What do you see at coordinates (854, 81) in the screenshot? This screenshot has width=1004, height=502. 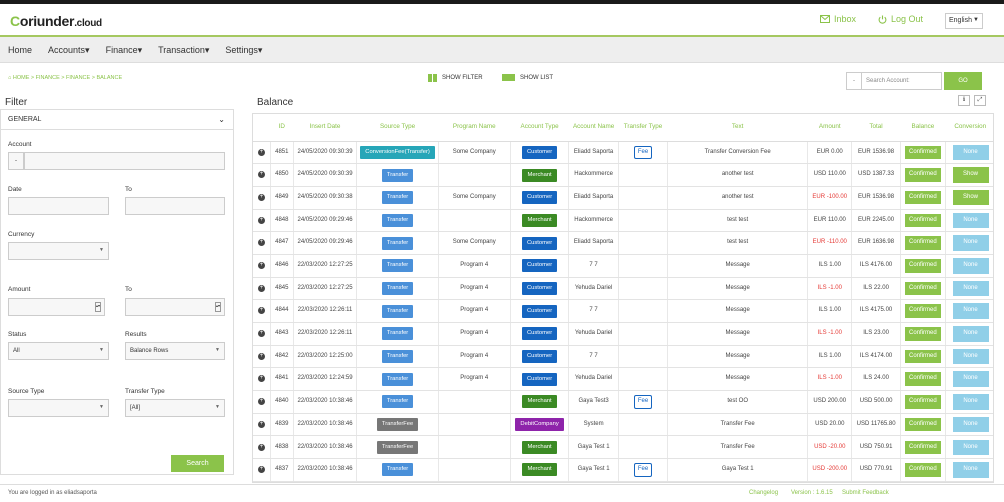 I see `search-type-dropdown: -` at bounding box center [854, 81].